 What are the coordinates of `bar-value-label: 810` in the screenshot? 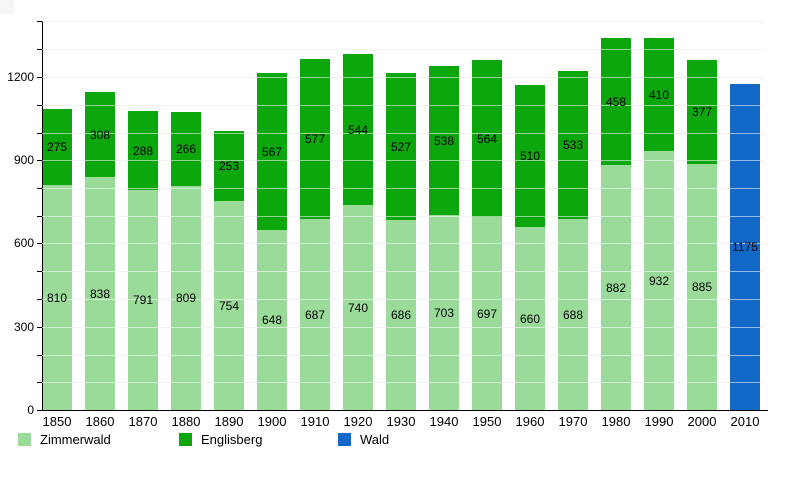 It's located at (57, 298).